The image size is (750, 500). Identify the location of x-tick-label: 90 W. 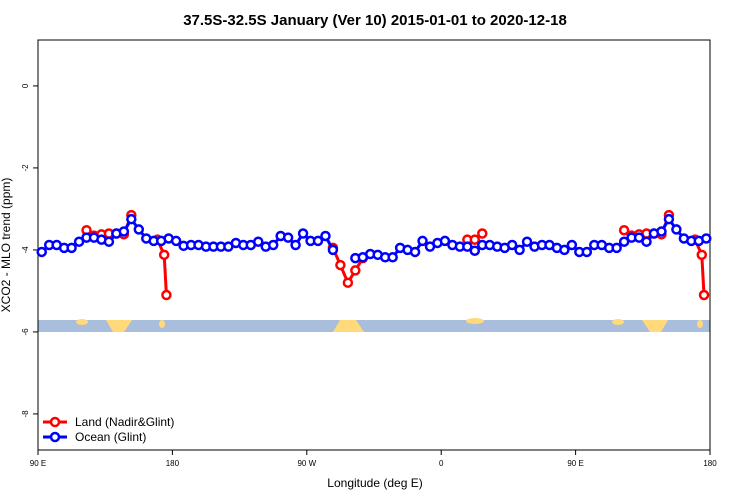
(306, 463).